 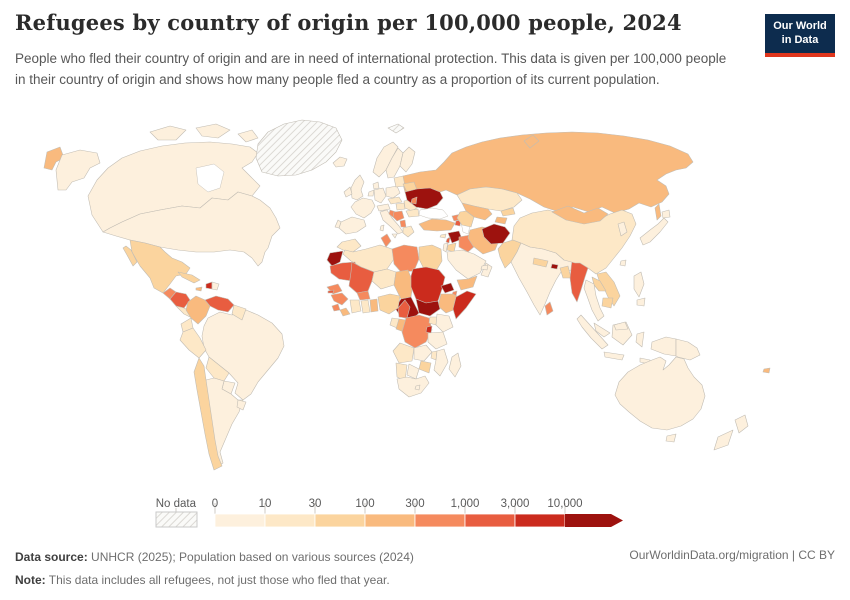 What do you see at coordinates (404, 309) in the screenshot?
I see `country-cameroon` at bounding box center [404, 309].